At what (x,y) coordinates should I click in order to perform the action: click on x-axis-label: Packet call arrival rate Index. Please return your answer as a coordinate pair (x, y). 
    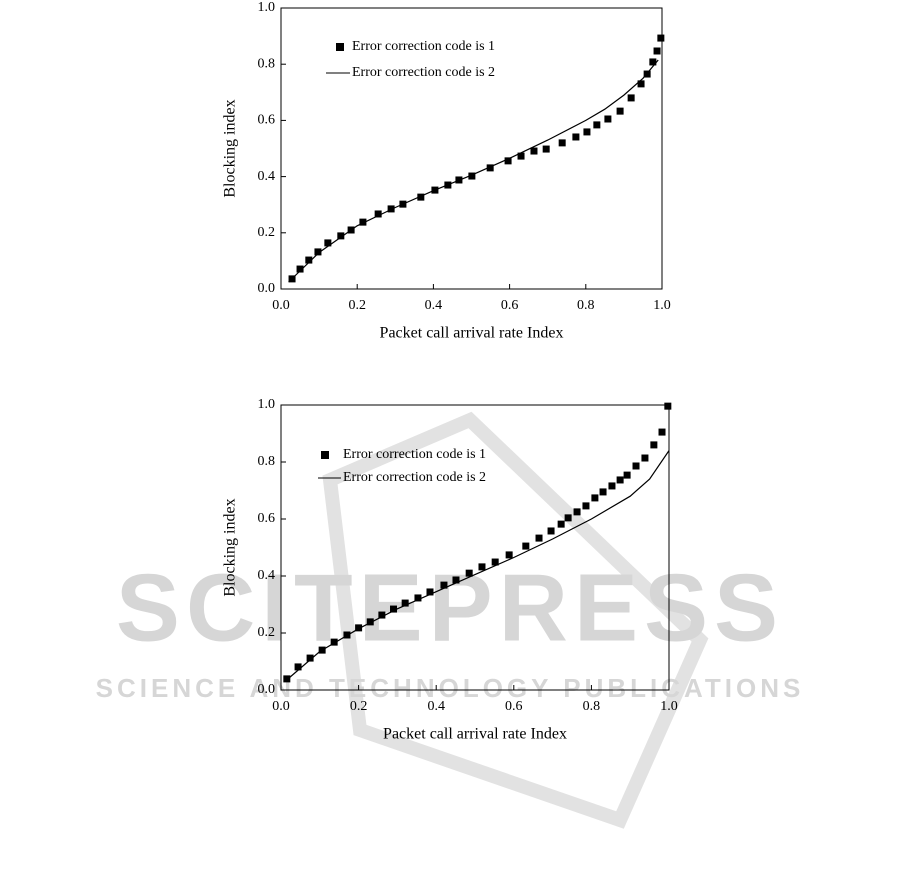
    Looking at the image, I should click on (472, 333).